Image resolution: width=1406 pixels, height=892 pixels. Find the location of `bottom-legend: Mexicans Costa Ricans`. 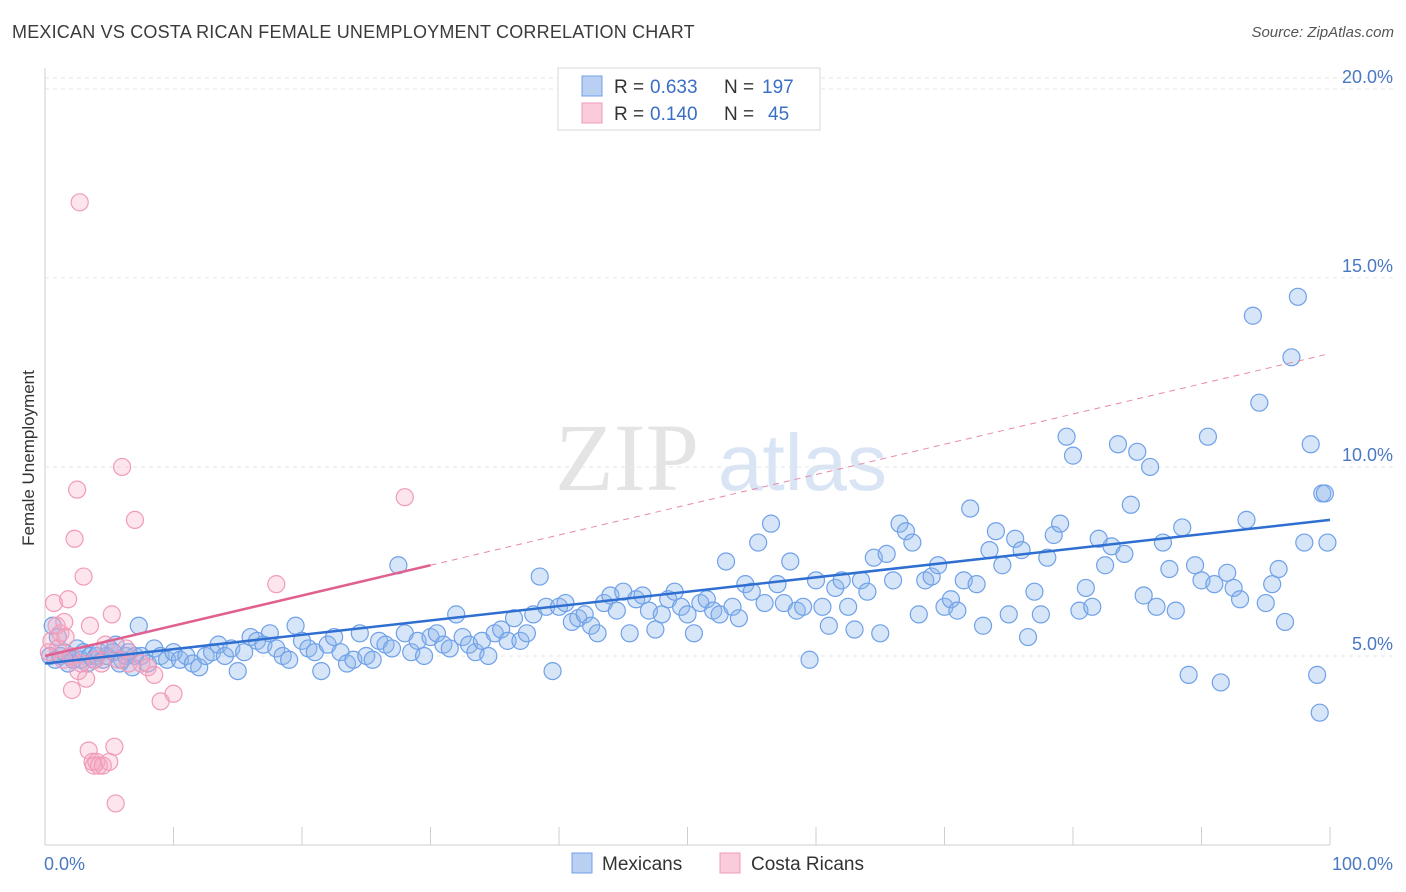

bottom-legend: Mexicans Costa Ricans is located at coordinates (717, 863).